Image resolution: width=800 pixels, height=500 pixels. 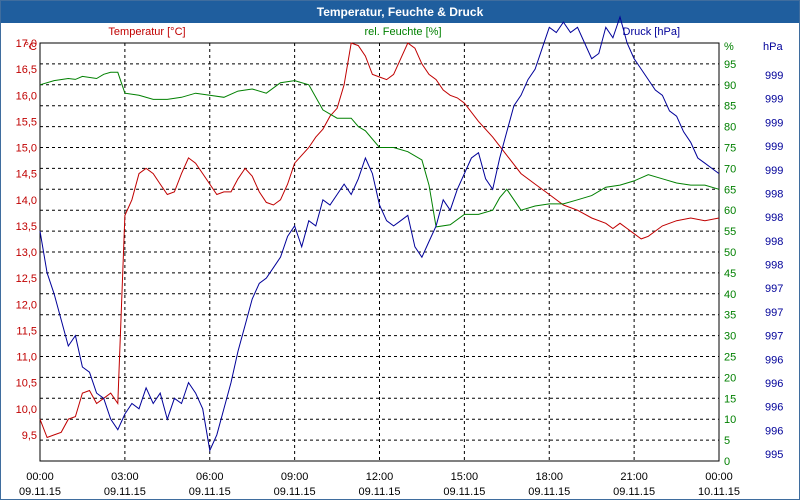 I want to click on temperature-unit-label: °C, so click(x=31, y=47).